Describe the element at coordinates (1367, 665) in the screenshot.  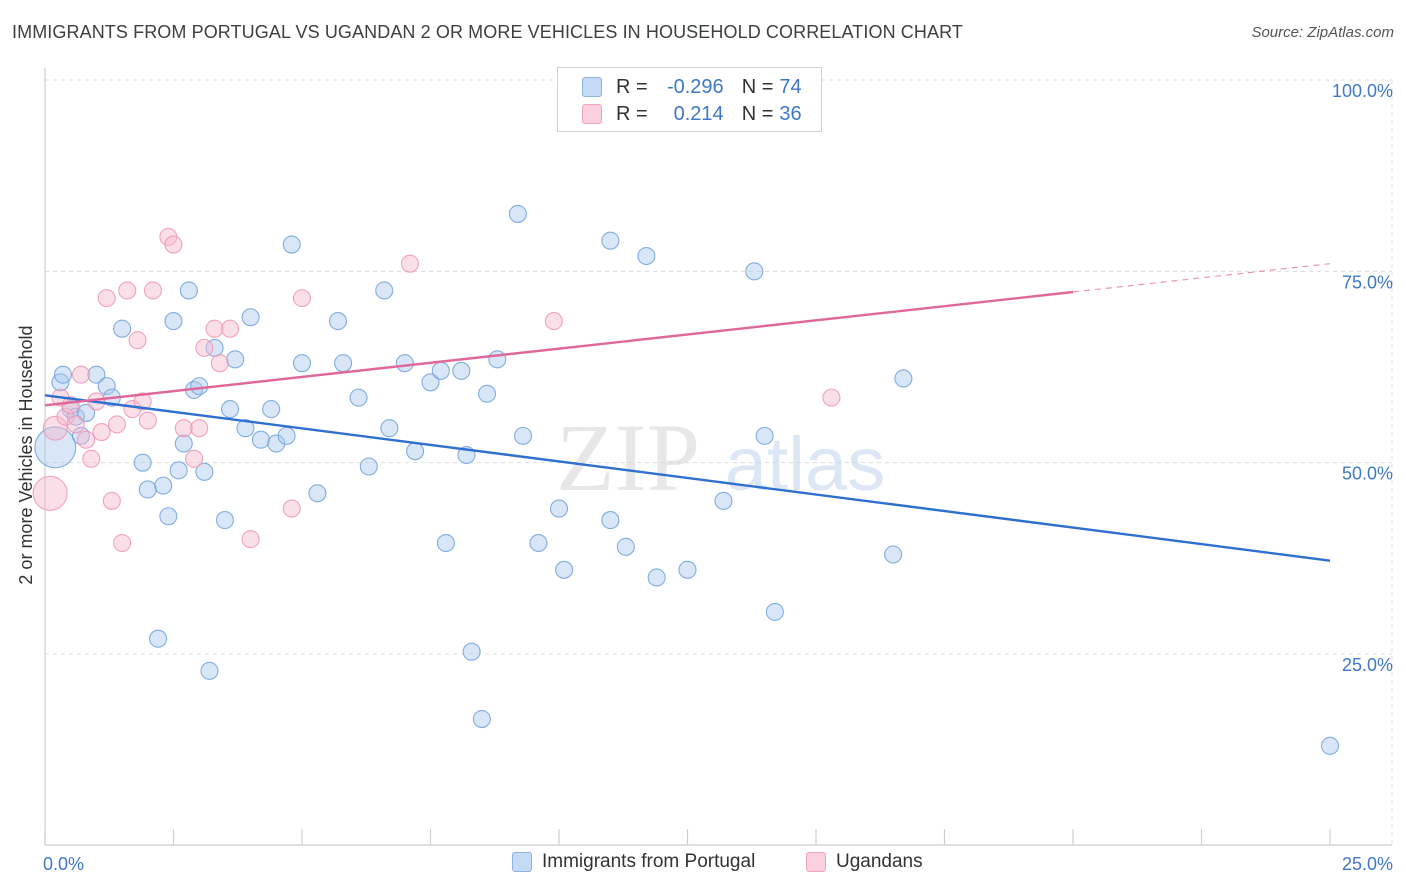
I see `y-tick-label: 25.0%` at that location.